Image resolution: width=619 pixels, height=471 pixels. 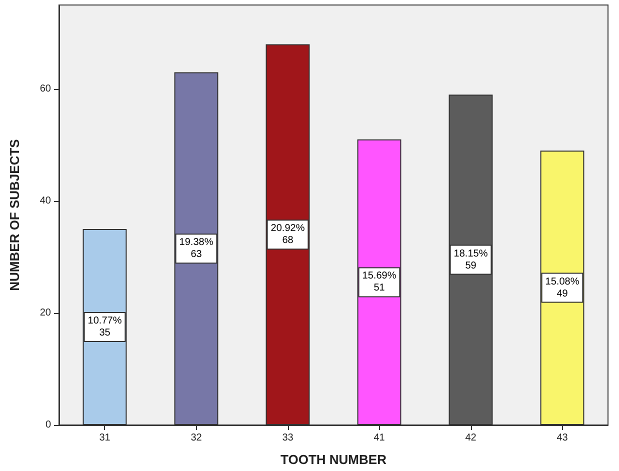 What do you see at coordinates (288, 438) in the screenshot?
I see `x-tick-label: 33` at bounding box center [288, 438].